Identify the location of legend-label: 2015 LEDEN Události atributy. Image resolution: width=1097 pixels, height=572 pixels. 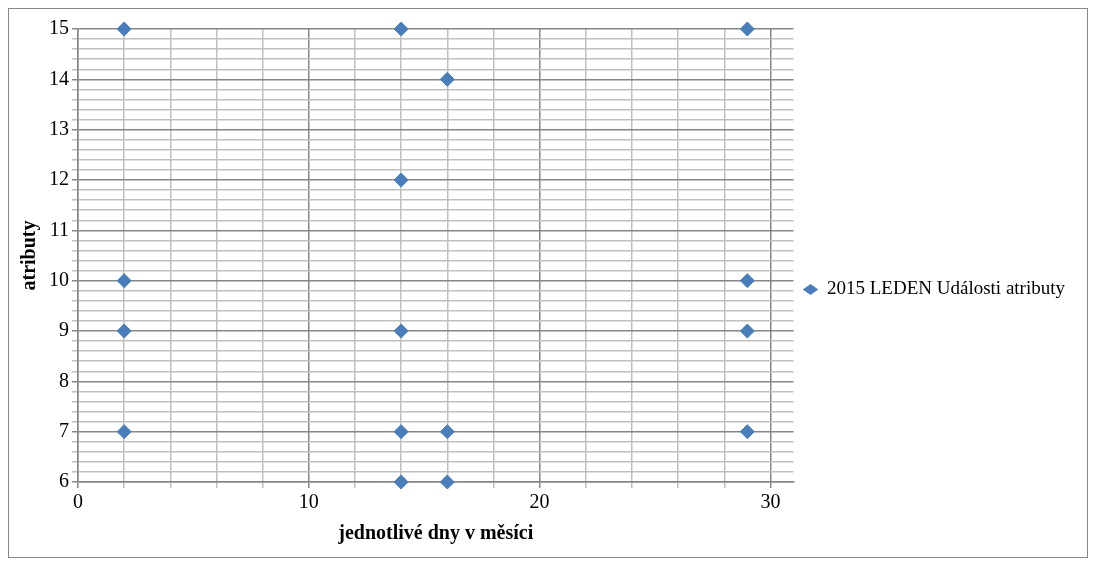
(946, 288).